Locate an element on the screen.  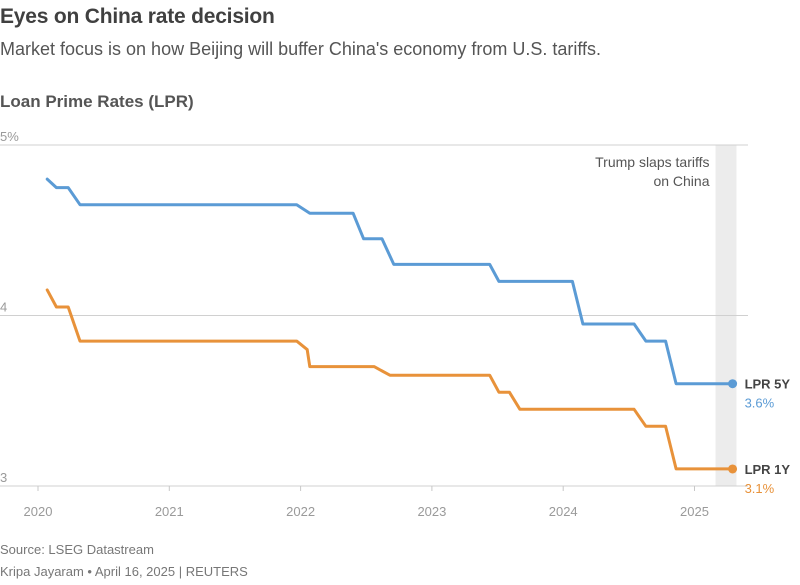
x-axis: 2020 2021 2022 2023 2024 2025 is located at coordinates (366, 502).